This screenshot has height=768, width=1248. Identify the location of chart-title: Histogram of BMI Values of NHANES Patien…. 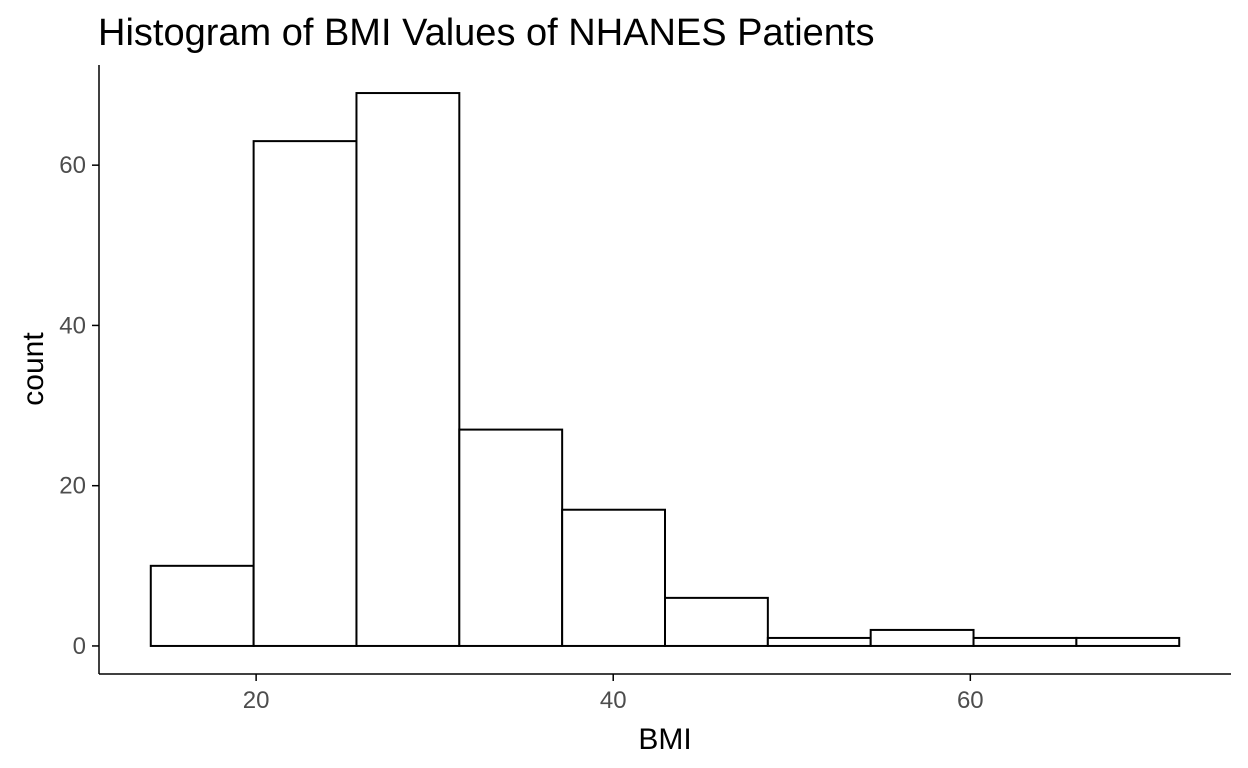
(486, 33).